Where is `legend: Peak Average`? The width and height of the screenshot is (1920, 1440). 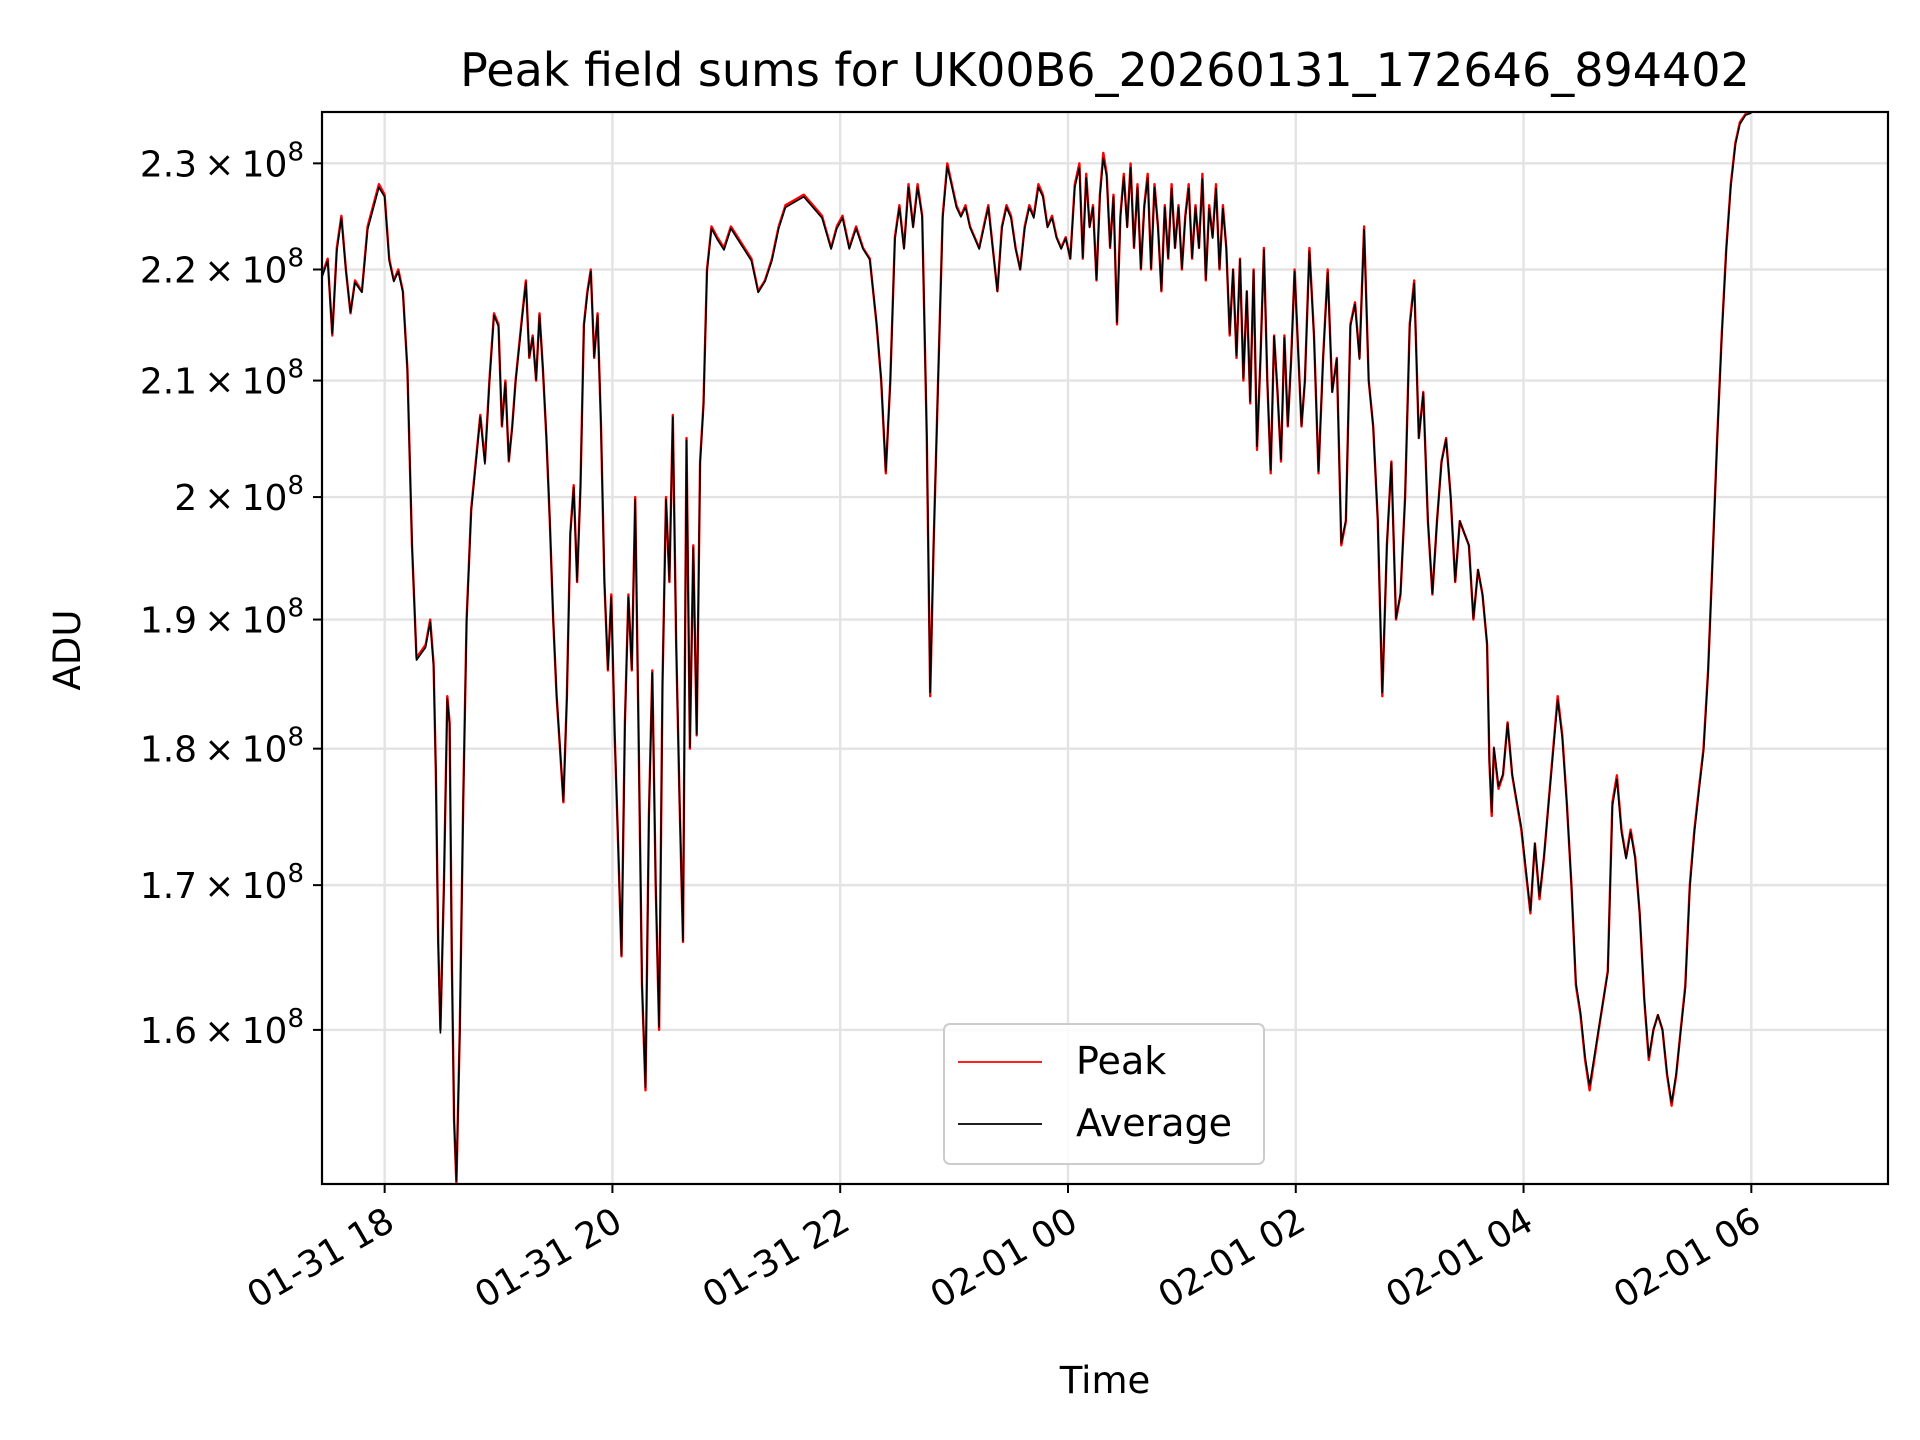 legend: Peak Average is located at coordinates (1104, 1094).